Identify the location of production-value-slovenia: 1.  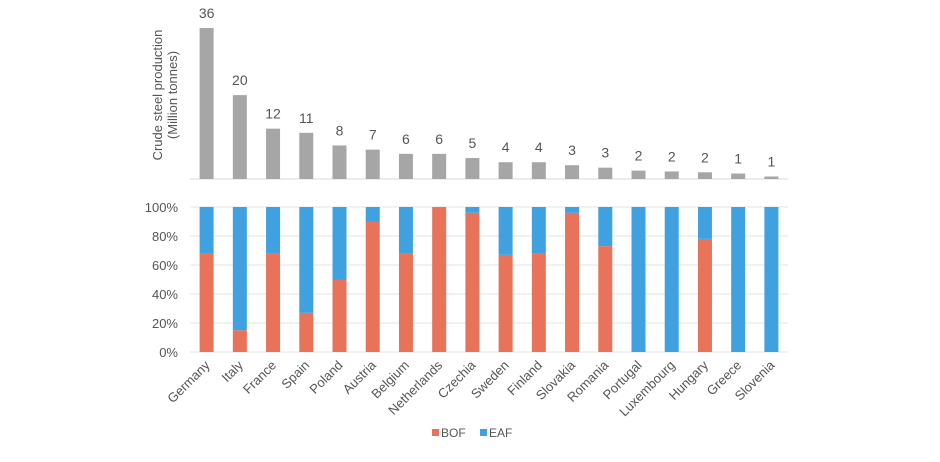
(771, 161).